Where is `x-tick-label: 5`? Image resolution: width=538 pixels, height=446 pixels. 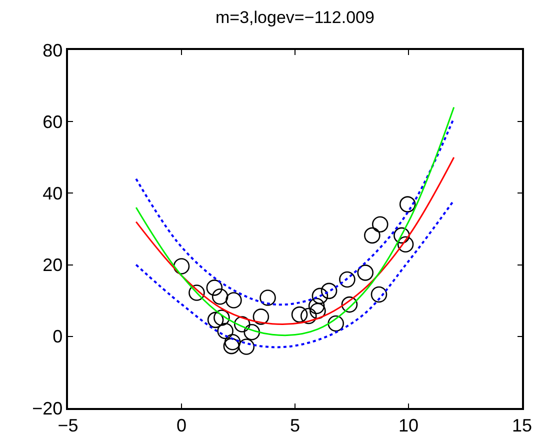
x-tick-label: 5 is located at coordinates (295, 425).